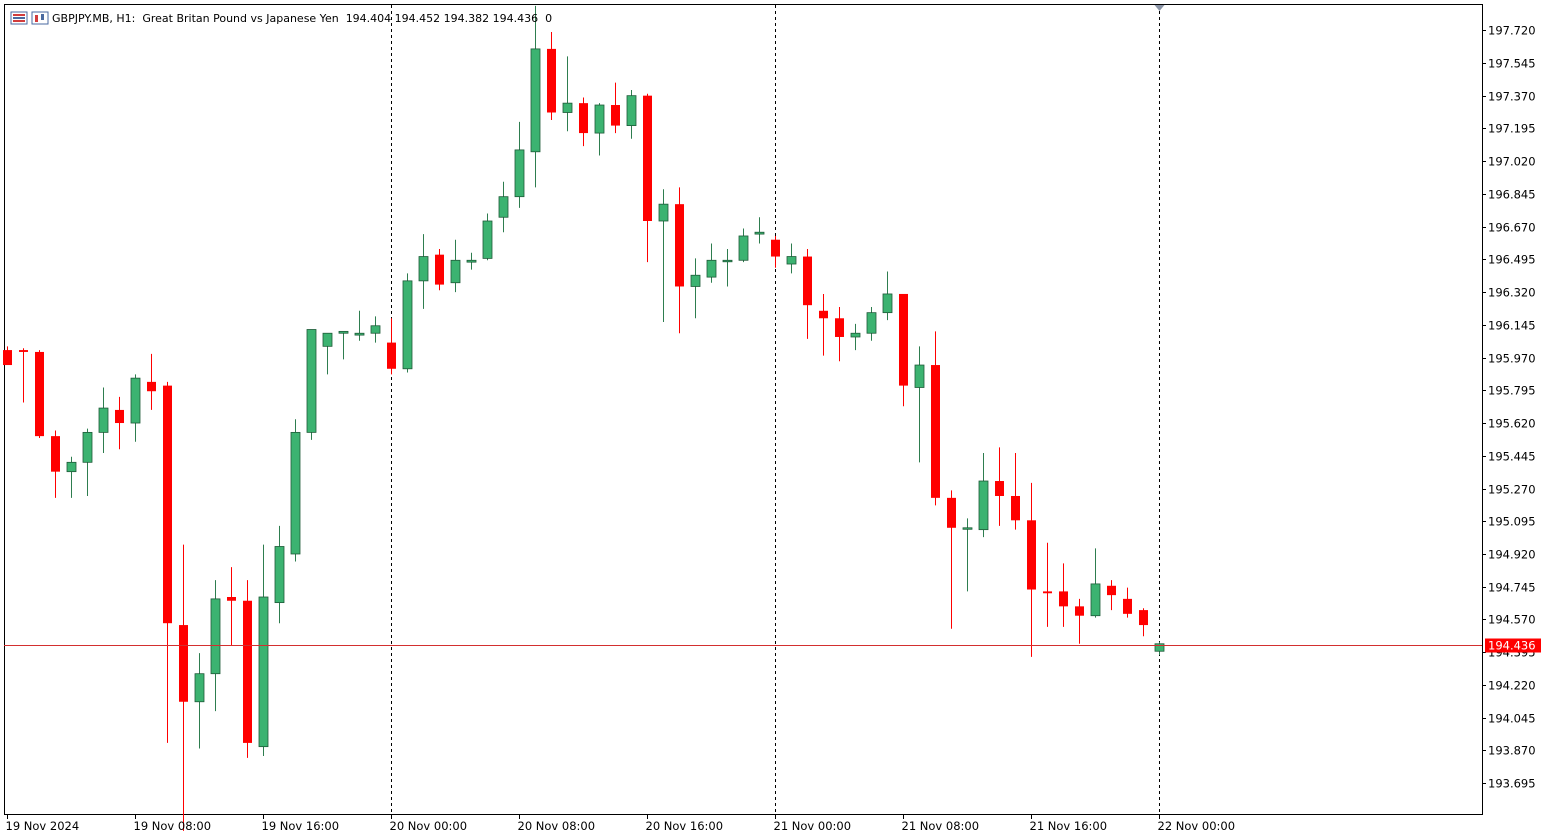 This screenshot has width=1554, height=834. Describe the element at coordinates (1512, 97) in the screenshot. I see `y-tick-label: 197.370` at that location.